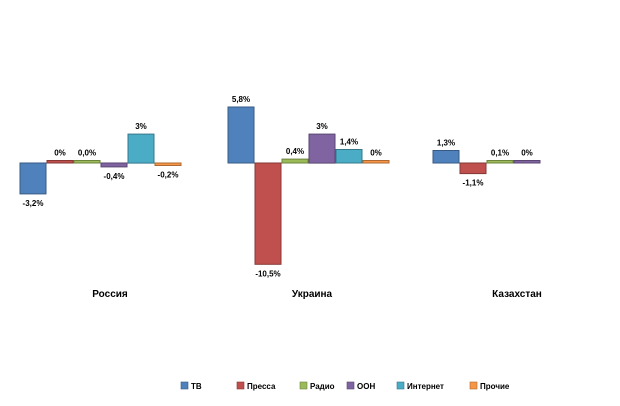 Image resolution: width=620 pixels, height=406 pixels. Describe the element at coordinates (446, 143) in the screenshot. I see `value-label-Казахстан-ТВ: 1,3%` at that location.